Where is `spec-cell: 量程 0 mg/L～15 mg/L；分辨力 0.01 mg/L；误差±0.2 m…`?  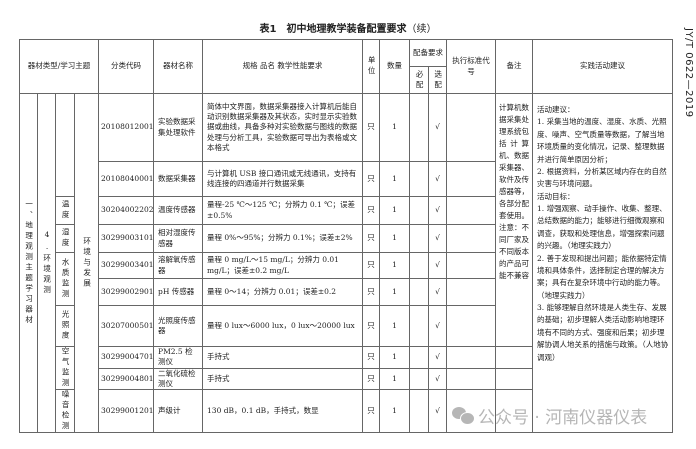
spec-cell: 量程 0 mg/L～15 mg/L；分辨力 0.01 mg/L；误差±0.2 m… is located at coordinates (283, 265).